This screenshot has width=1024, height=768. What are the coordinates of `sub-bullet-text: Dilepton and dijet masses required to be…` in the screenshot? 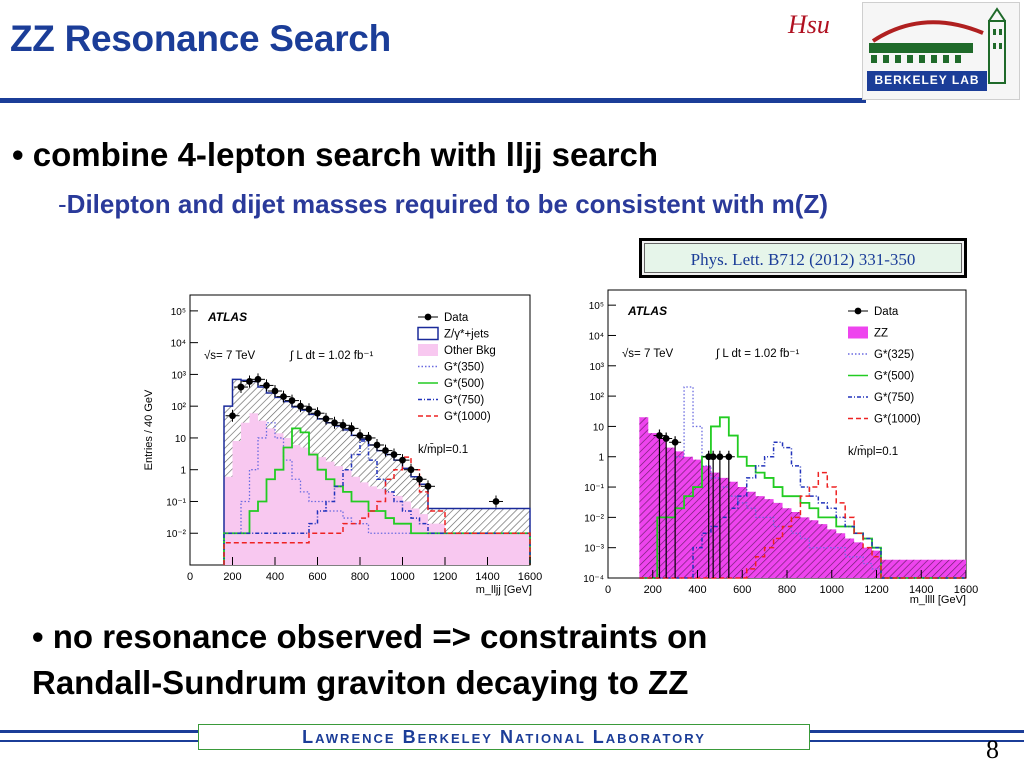 It's located at (447, 204).